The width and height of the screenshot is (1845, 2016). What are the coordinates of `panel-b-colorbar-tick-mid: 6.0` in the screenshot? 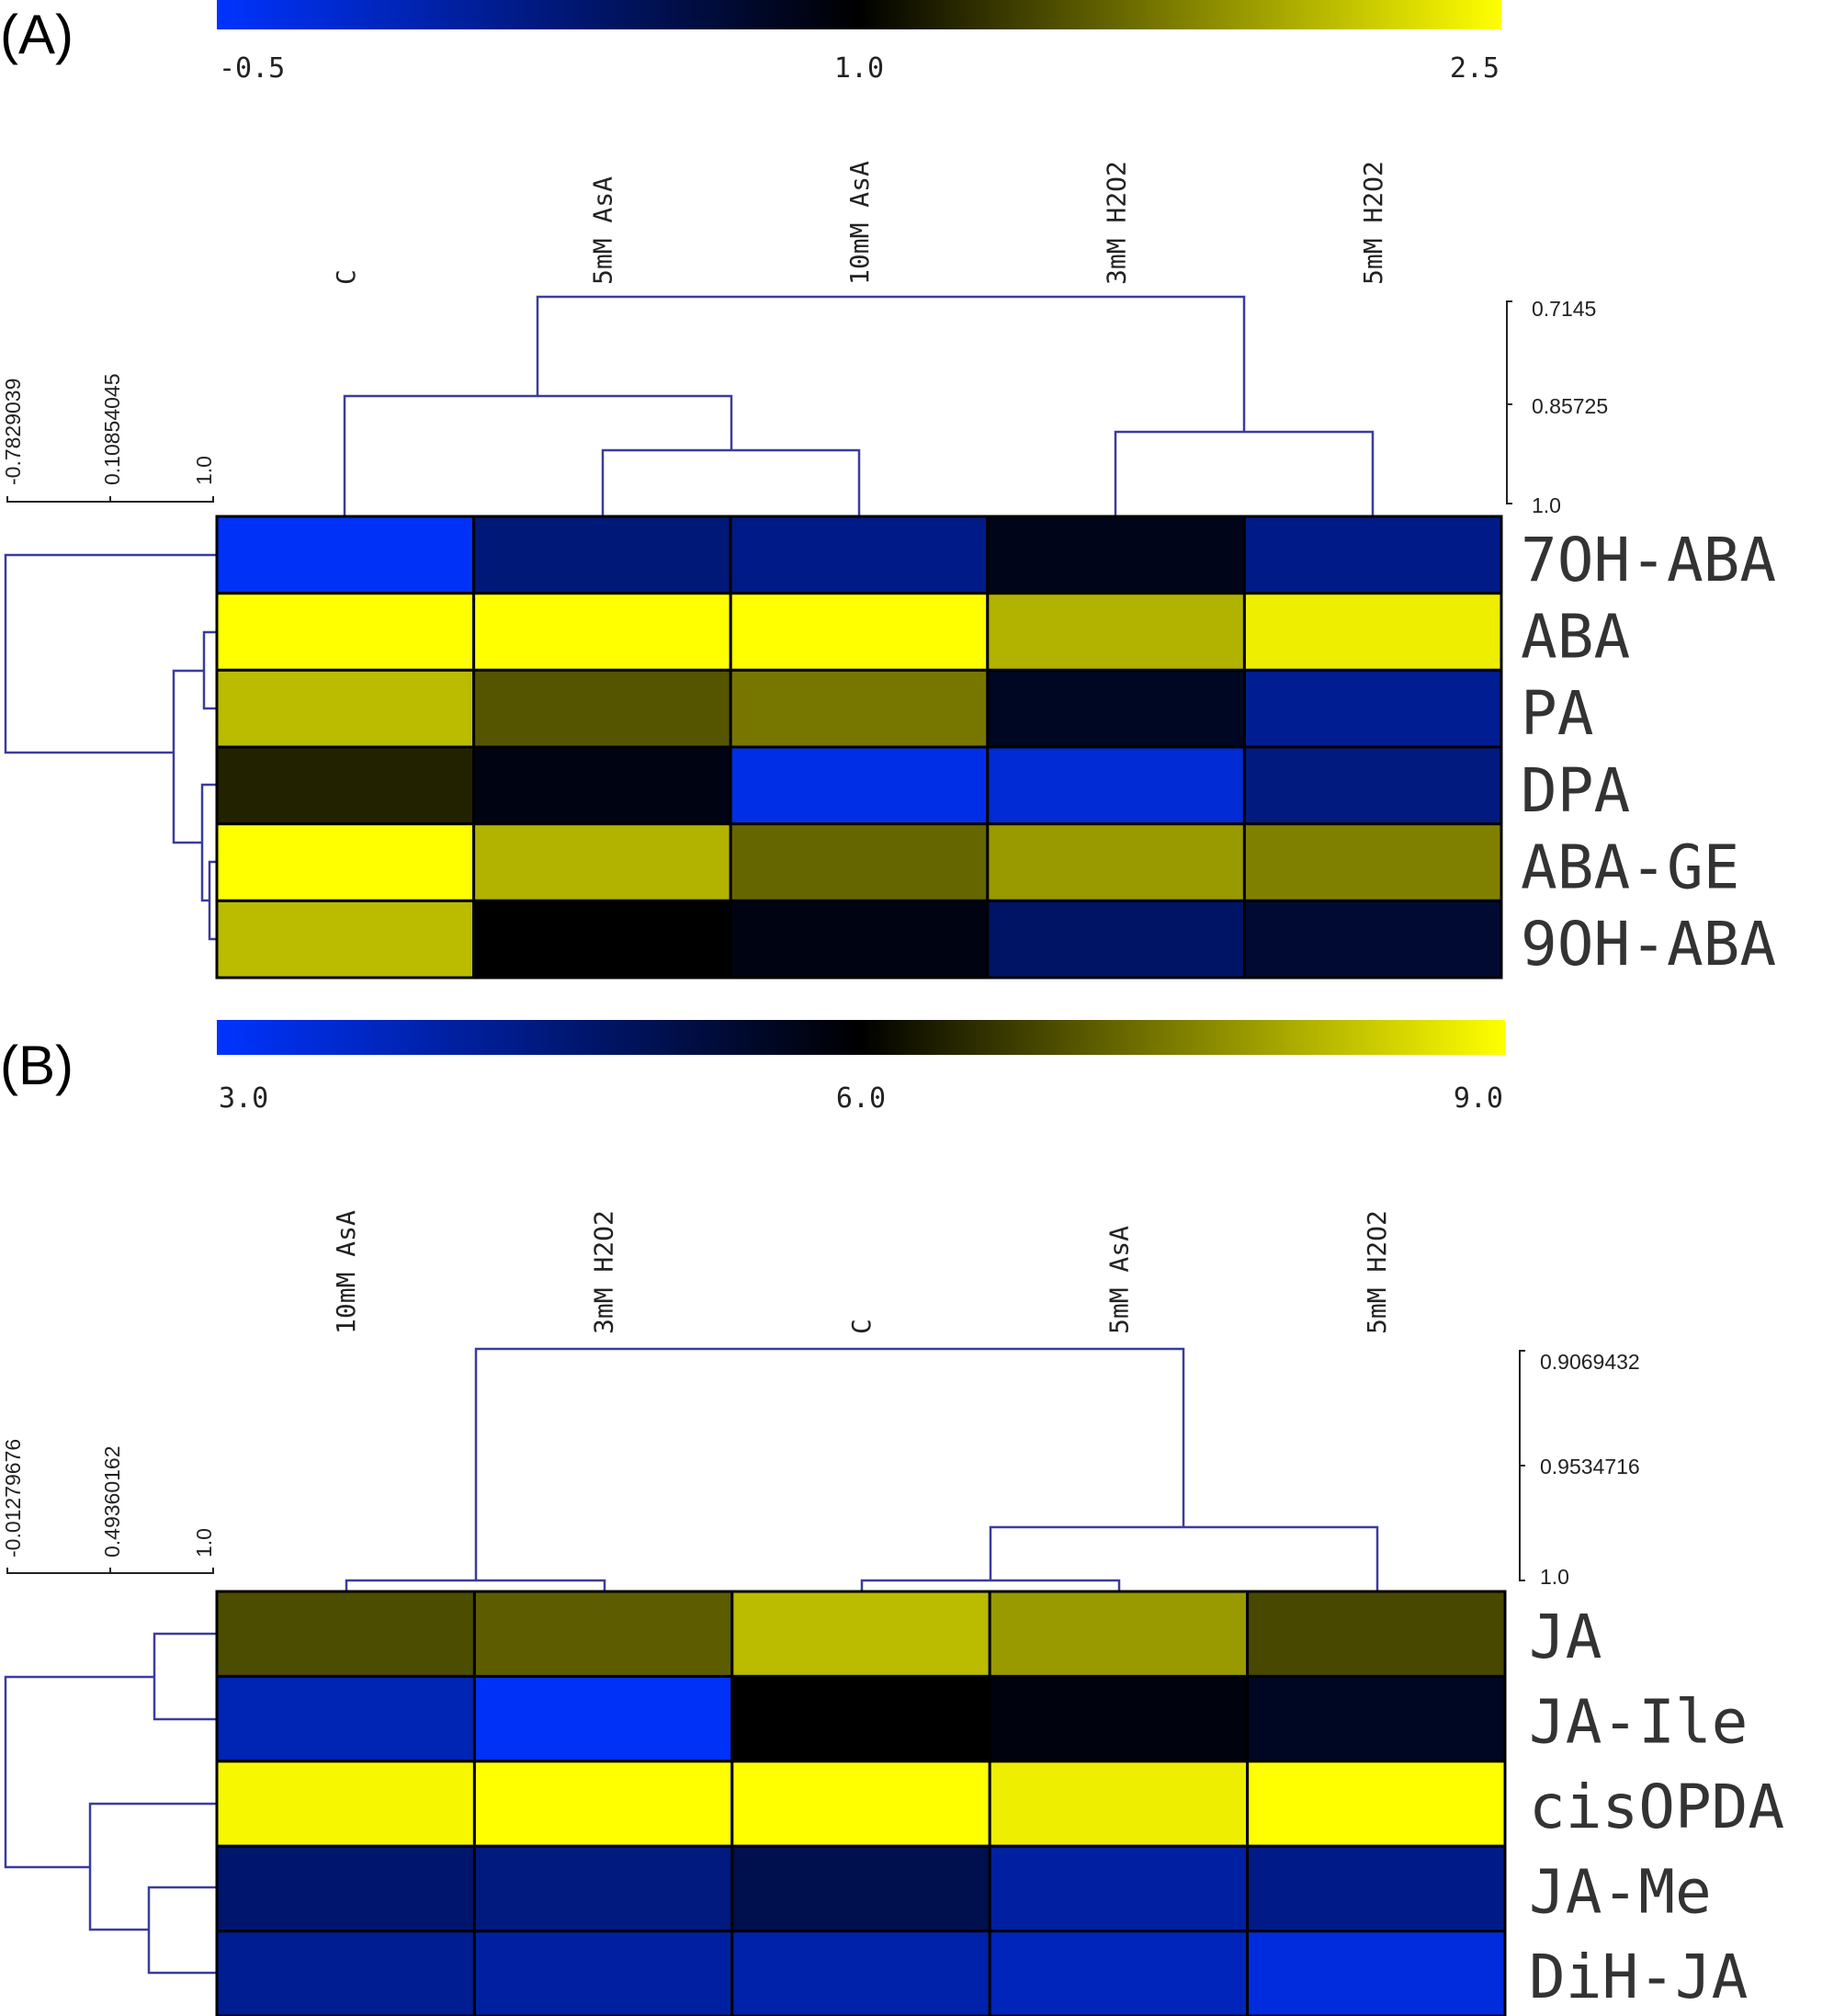 It's located at (861, 1098).